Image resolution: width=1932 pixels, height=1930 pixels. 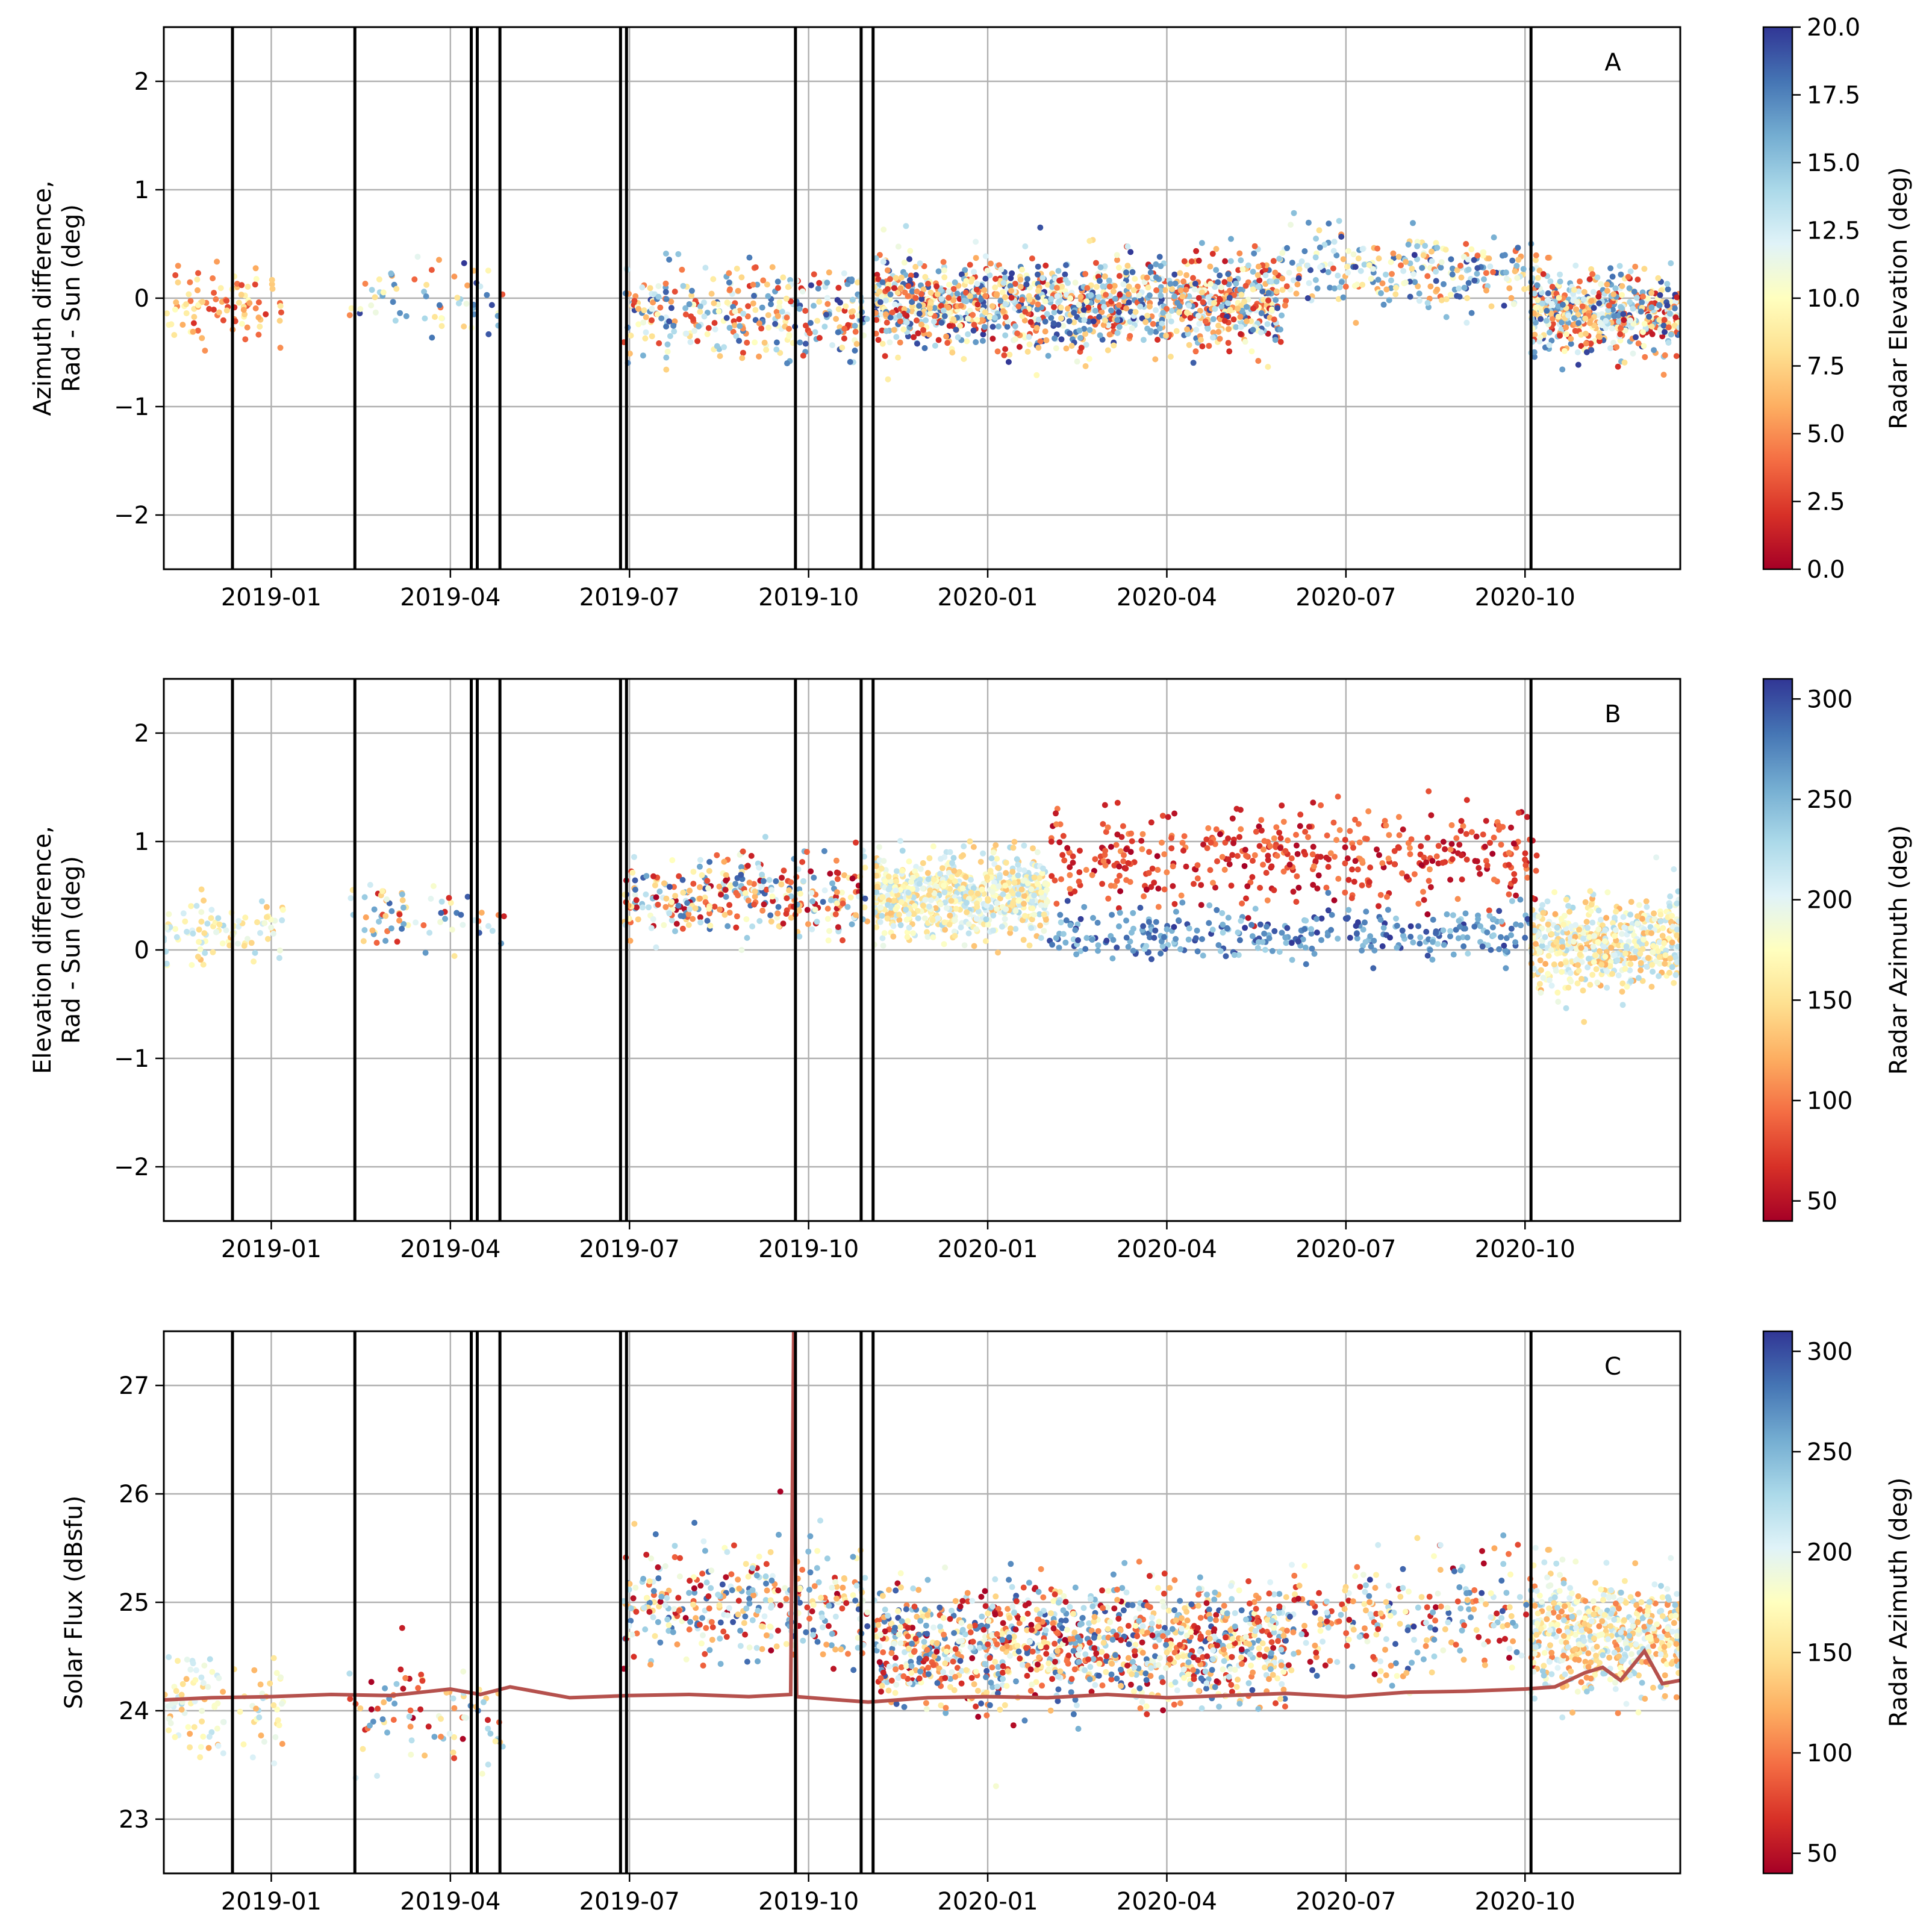 I want to click on scatter-series, so click(x=745, y=312).